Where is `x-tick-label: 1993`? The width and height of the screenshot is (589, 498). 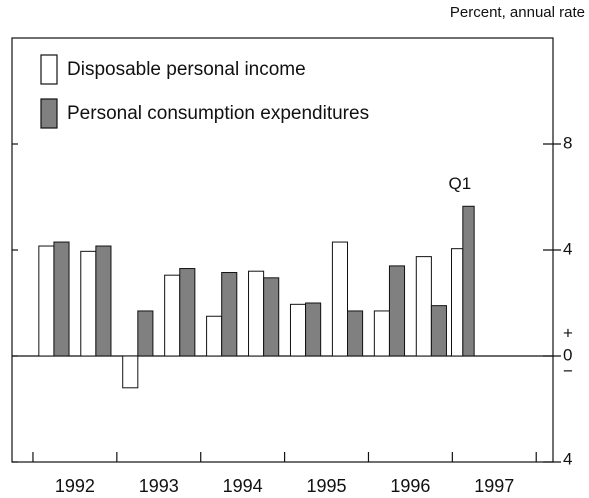
x-tick-label: 1993 is located at coordinates (159, 486).